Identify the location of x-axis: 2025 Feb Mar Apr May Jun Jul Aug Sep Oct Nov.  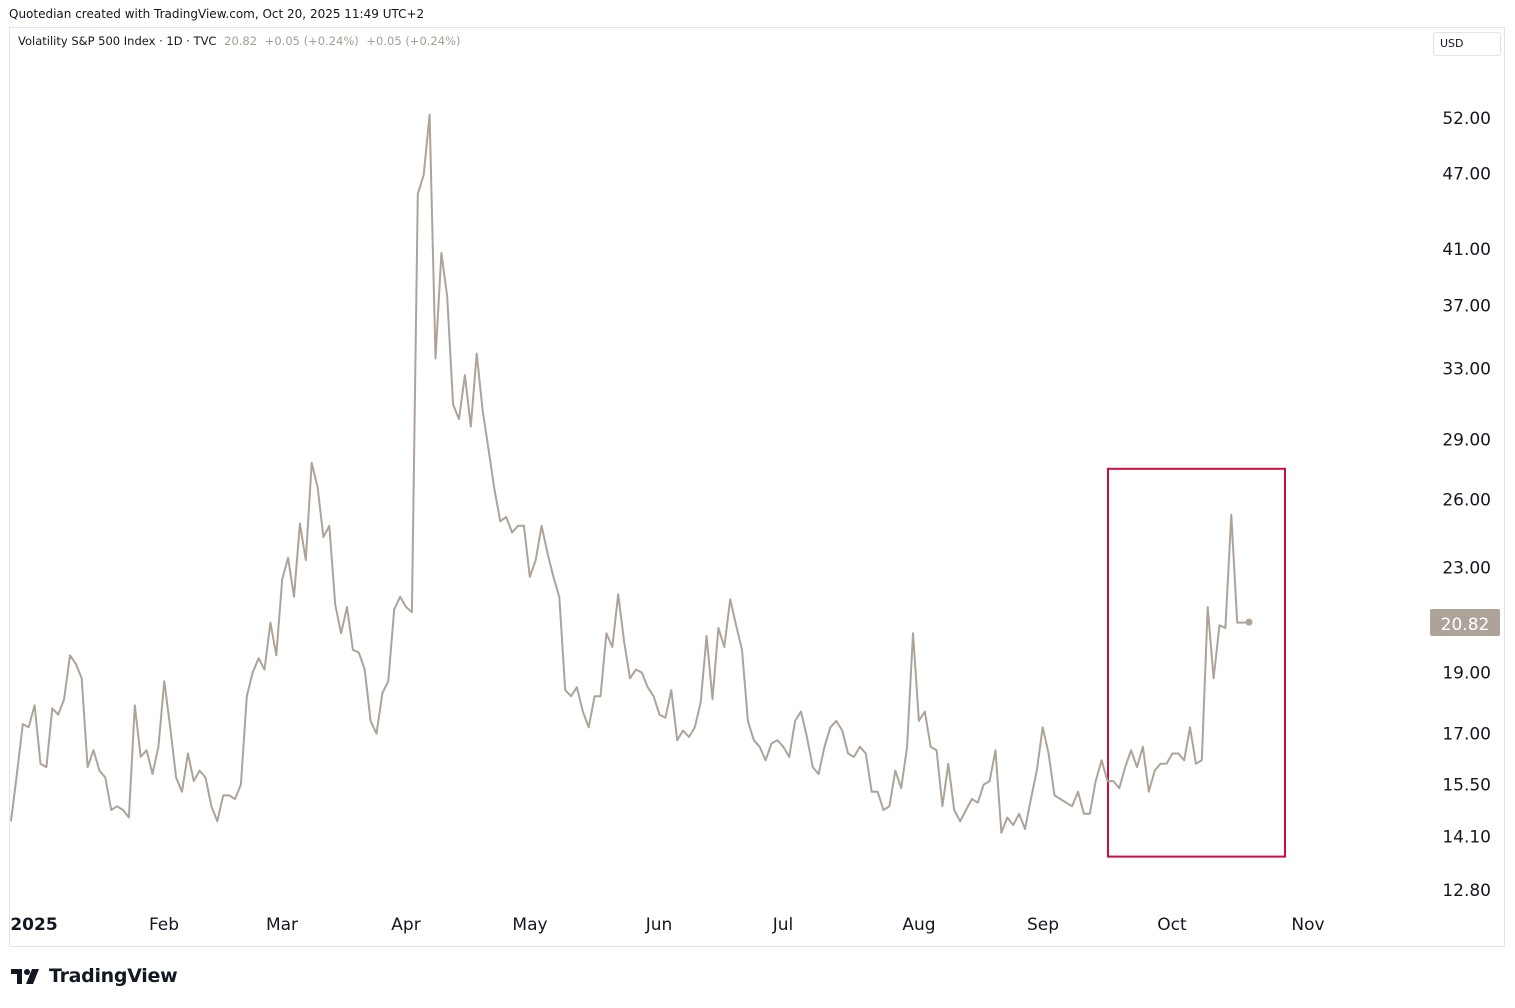
(667, 925).